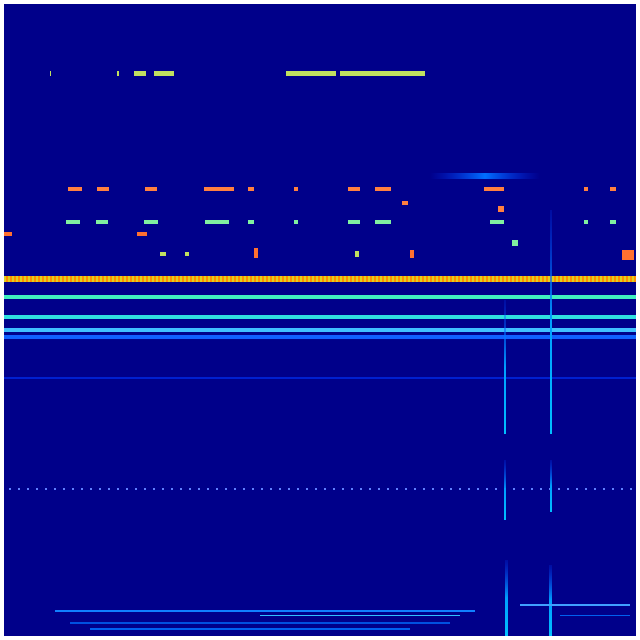  I want to click on dotted-band, so click(321, 489).